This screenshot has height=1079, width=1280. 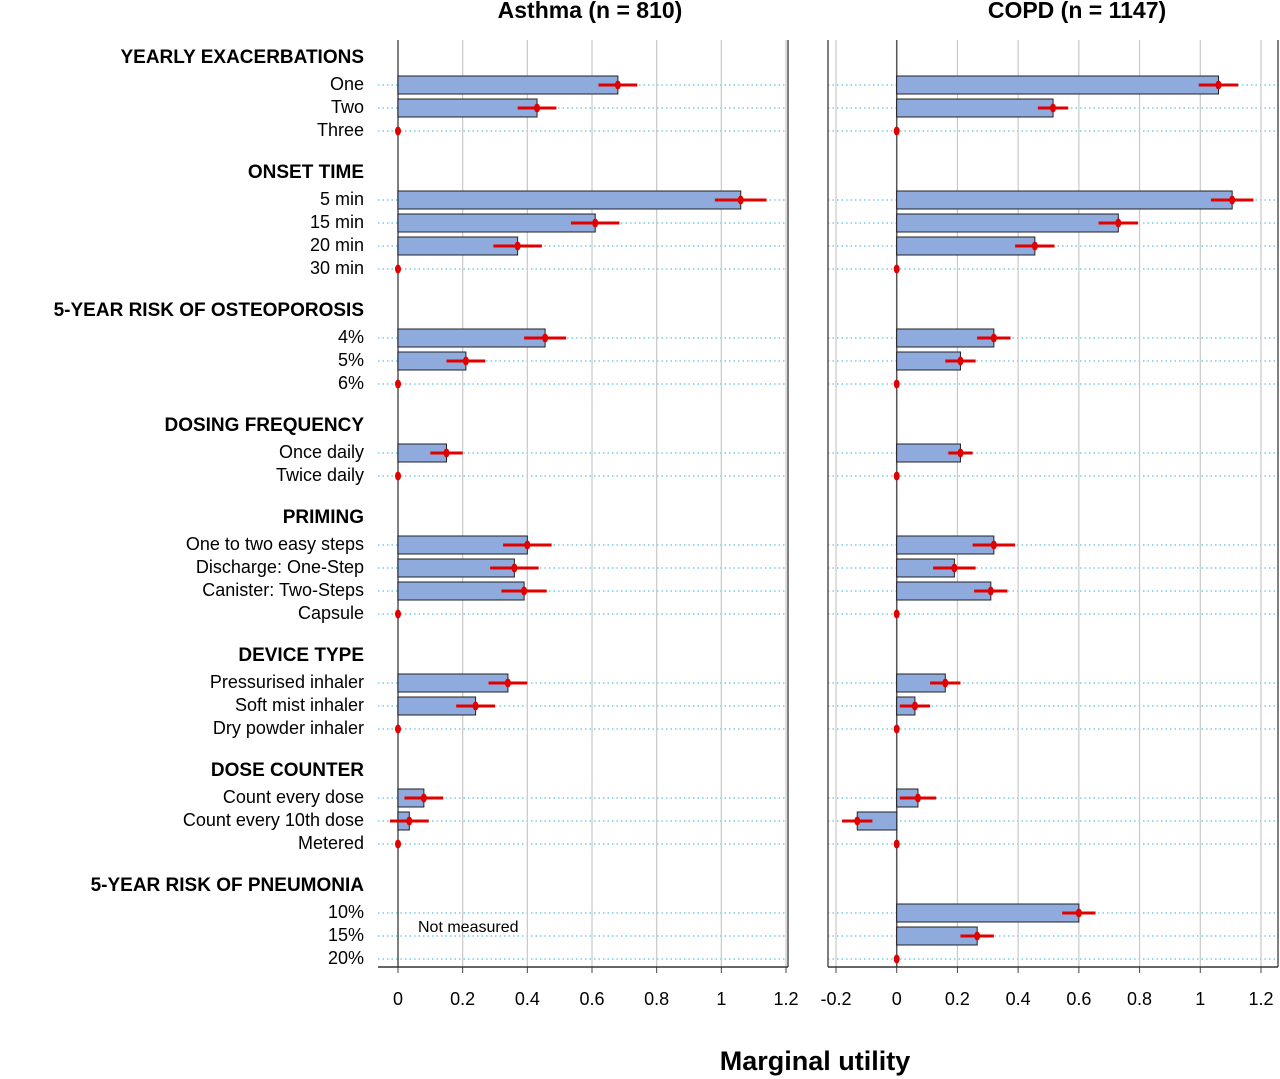 What do you see at coordinates (293, 797) in the screenshot?
I see `y-tick-label: Count every dose` at bounding box center [293, 797].